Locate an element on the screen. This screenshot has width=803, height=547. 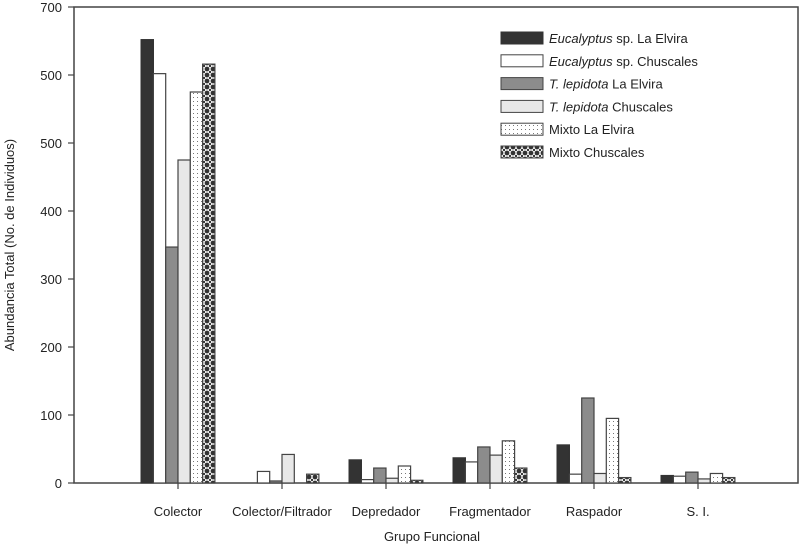
legend-label-rest: Chuscales is located at coordinates (641, 106).